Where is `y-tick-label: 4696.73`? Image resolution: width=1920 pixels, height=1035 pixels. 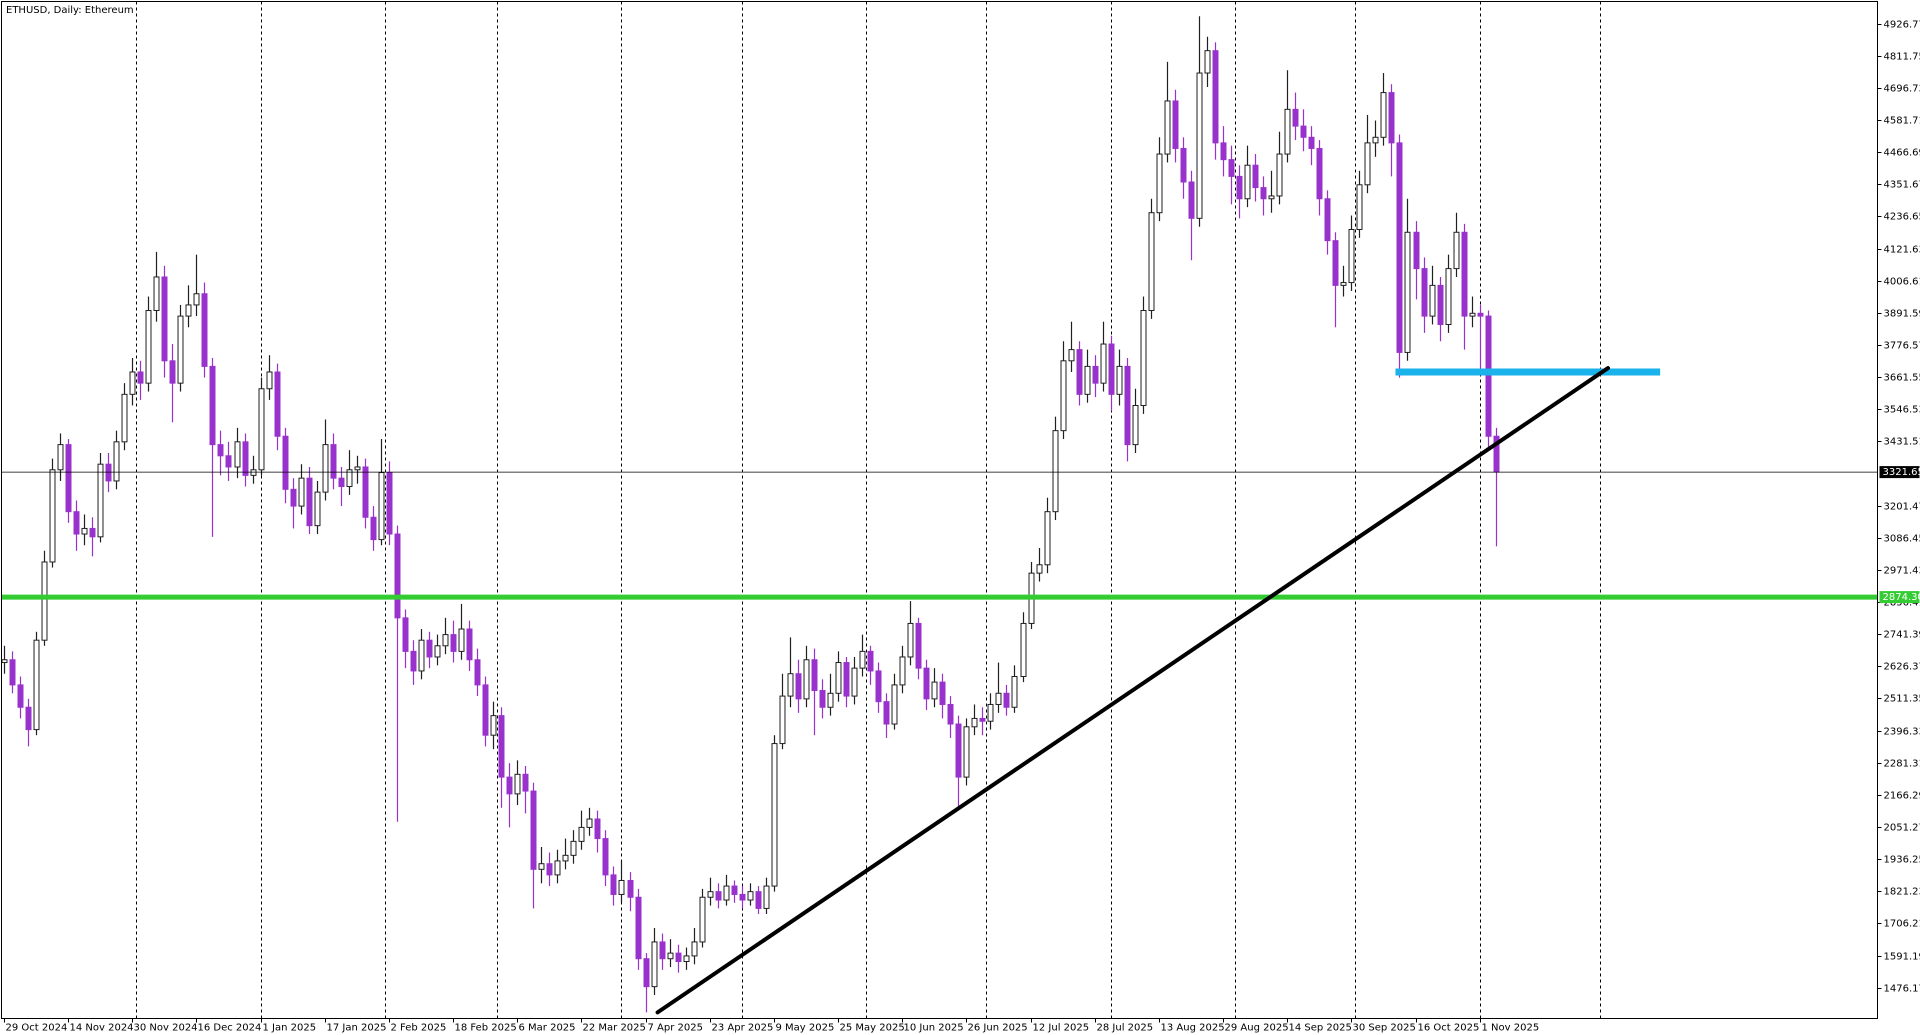 y-tick-label: 4696.73 is located at coordinates (1902, 89).